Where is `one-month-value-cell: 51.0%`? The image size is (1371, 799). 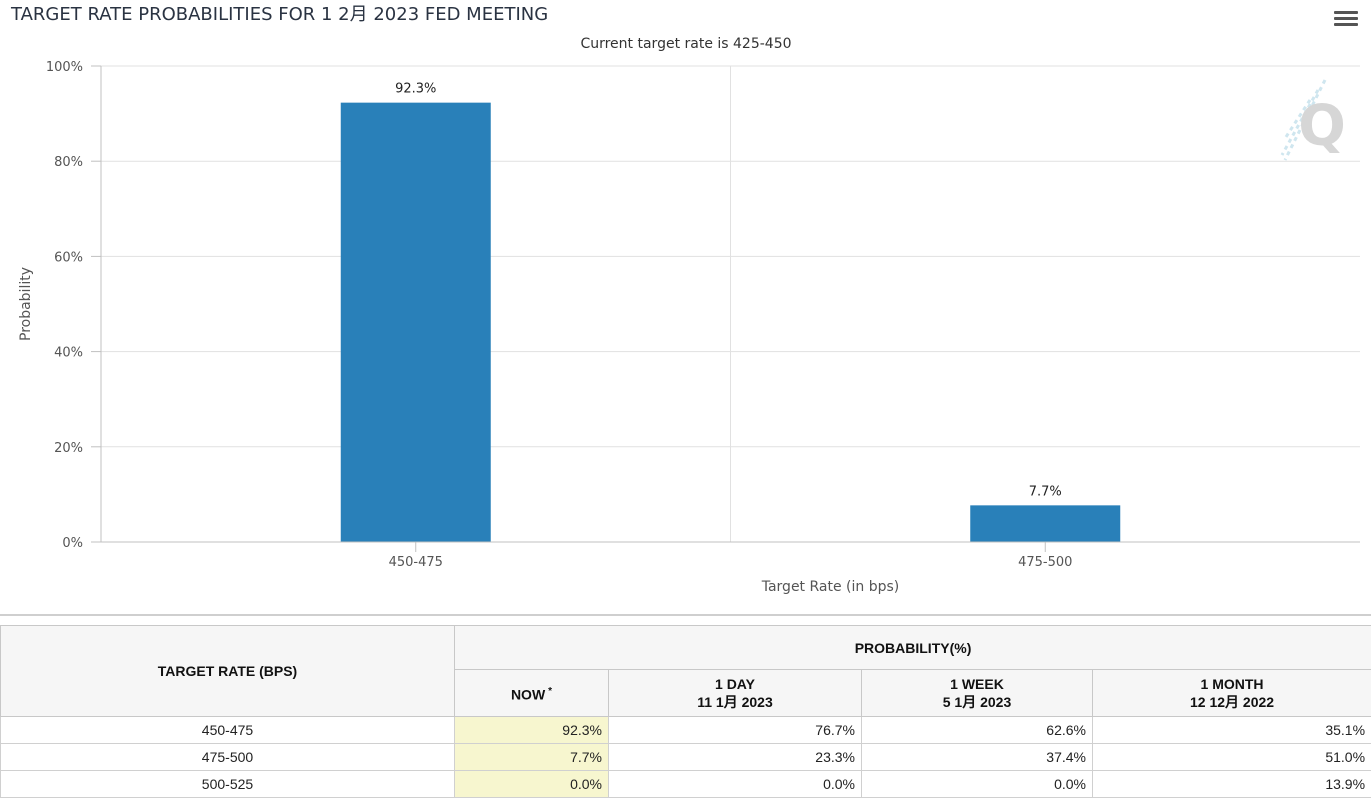
one-month-value-cell: 51.0% is located at coordinates (1231, 757).